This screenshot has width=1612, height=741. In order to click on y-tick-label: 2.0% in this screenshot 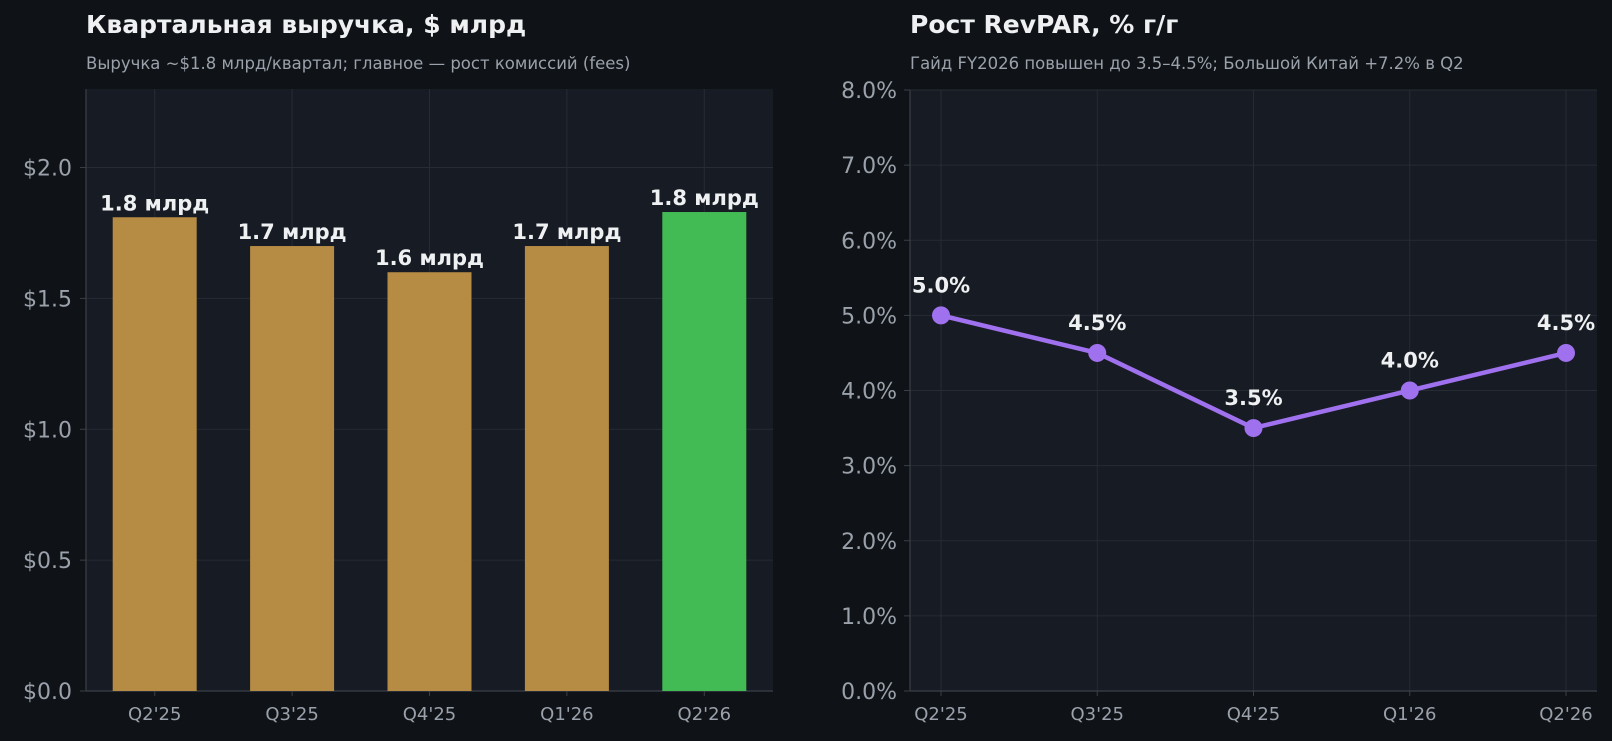, I will do `click(869, 542)`.